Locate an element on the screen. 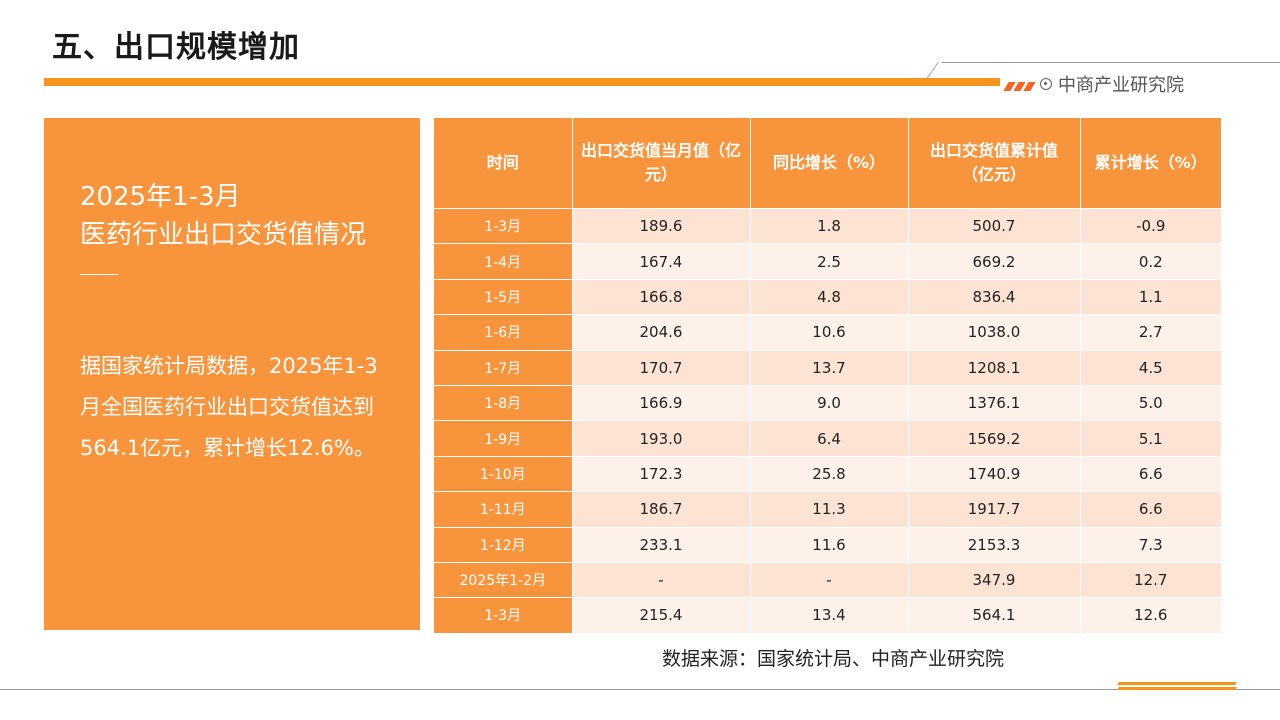 This screenshot has width=1280, height=720. cell-monthly-value: 186.7 is located at coordinates (661, 509).